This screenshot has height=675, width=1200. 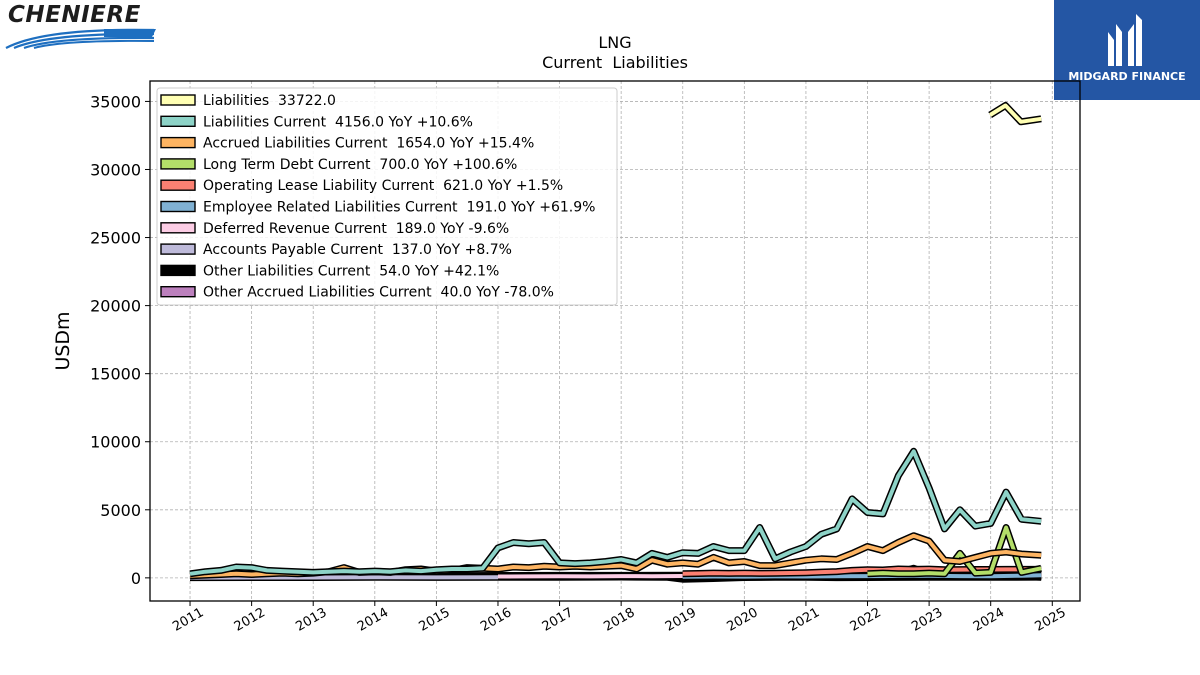 I want to click on midgard-finance-text: MIDGARD FINANCE, so click(x=1127, y=76).